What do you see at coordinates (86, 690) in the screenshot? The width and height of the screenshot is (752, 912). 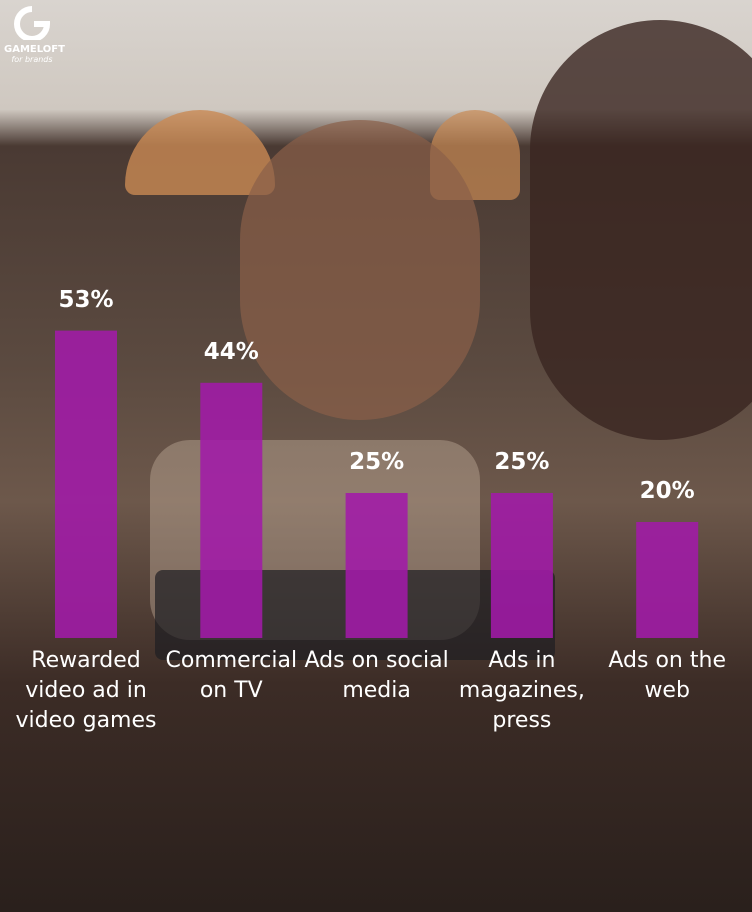 I see `category-label: Rewarded video ad in video games` at bounding box center [86, 690].